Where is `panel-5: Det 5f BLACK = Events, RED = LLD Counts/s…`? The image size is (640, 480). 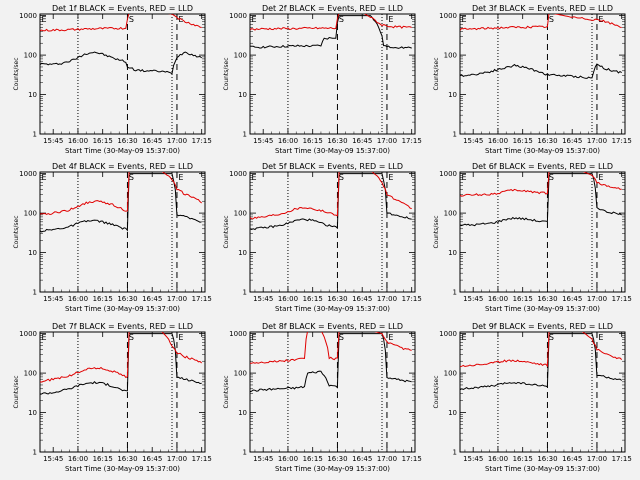
panel-5: Det 5f BLACK = Events, RED = LLD Counts/s… is located at coordinates (322, 237).